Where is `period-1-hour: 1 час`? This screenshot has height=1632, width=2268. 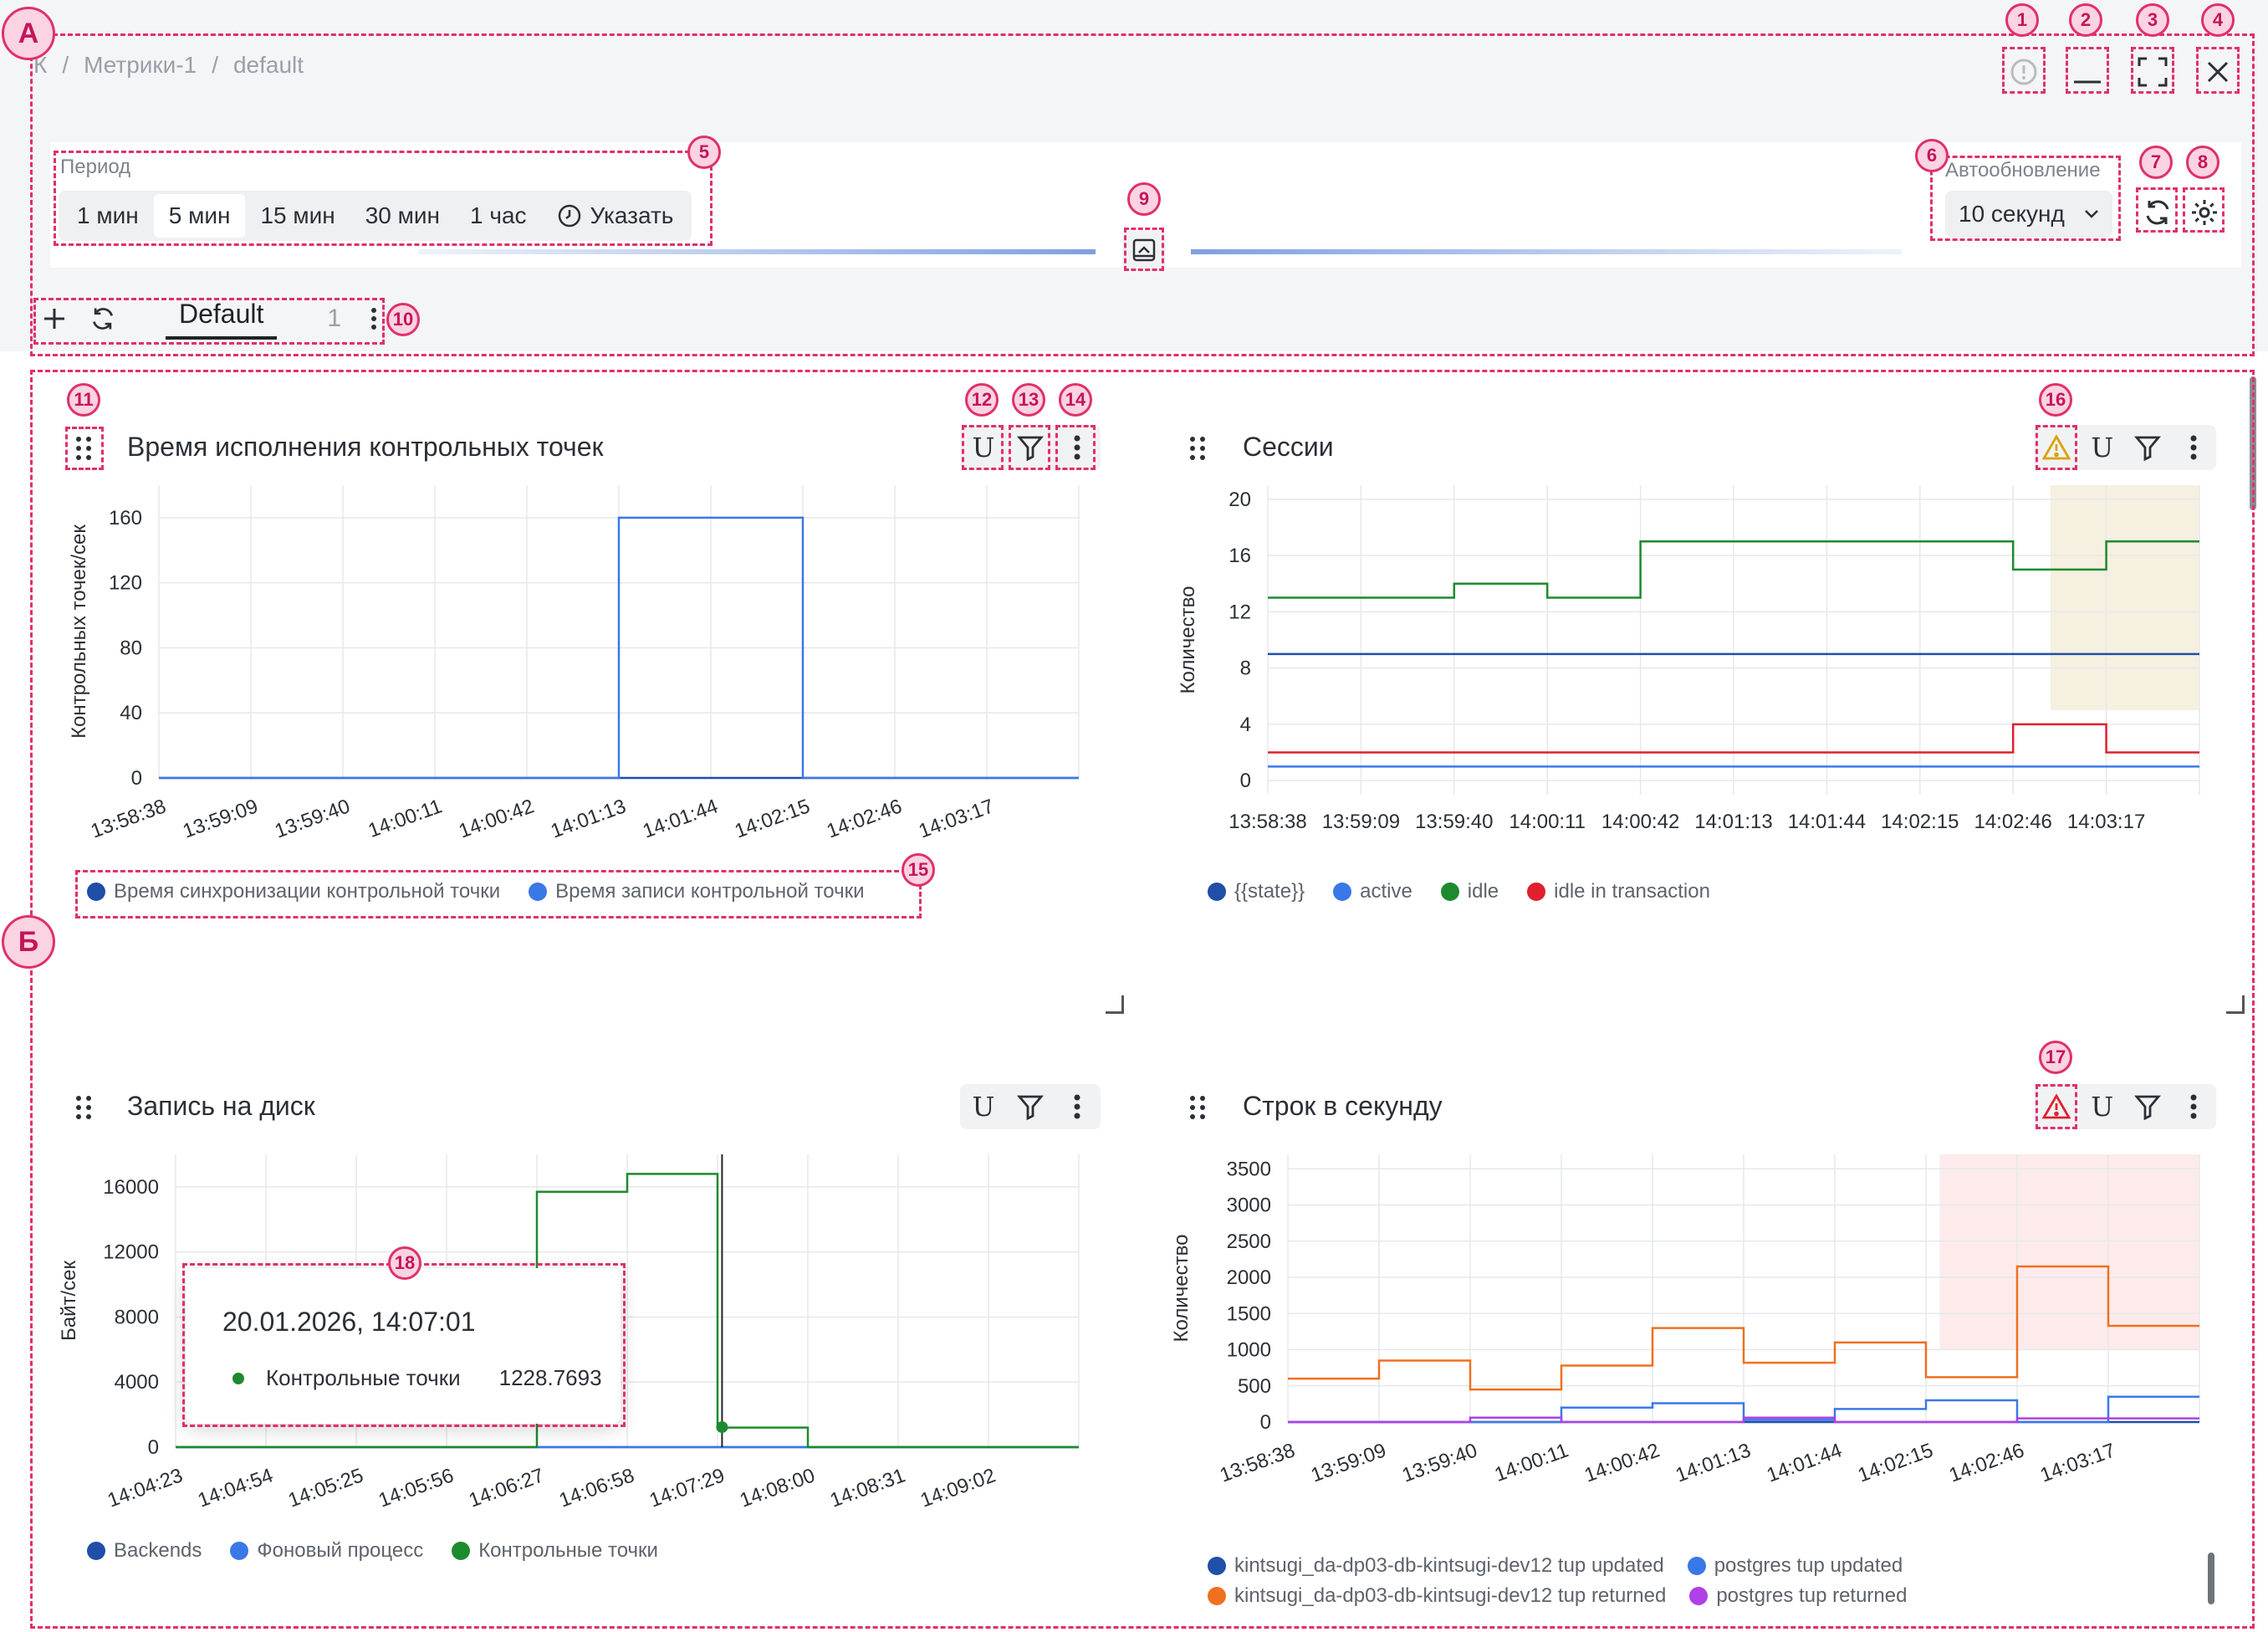
period-1-hour: 1 час is located at coordinates (498, 215).